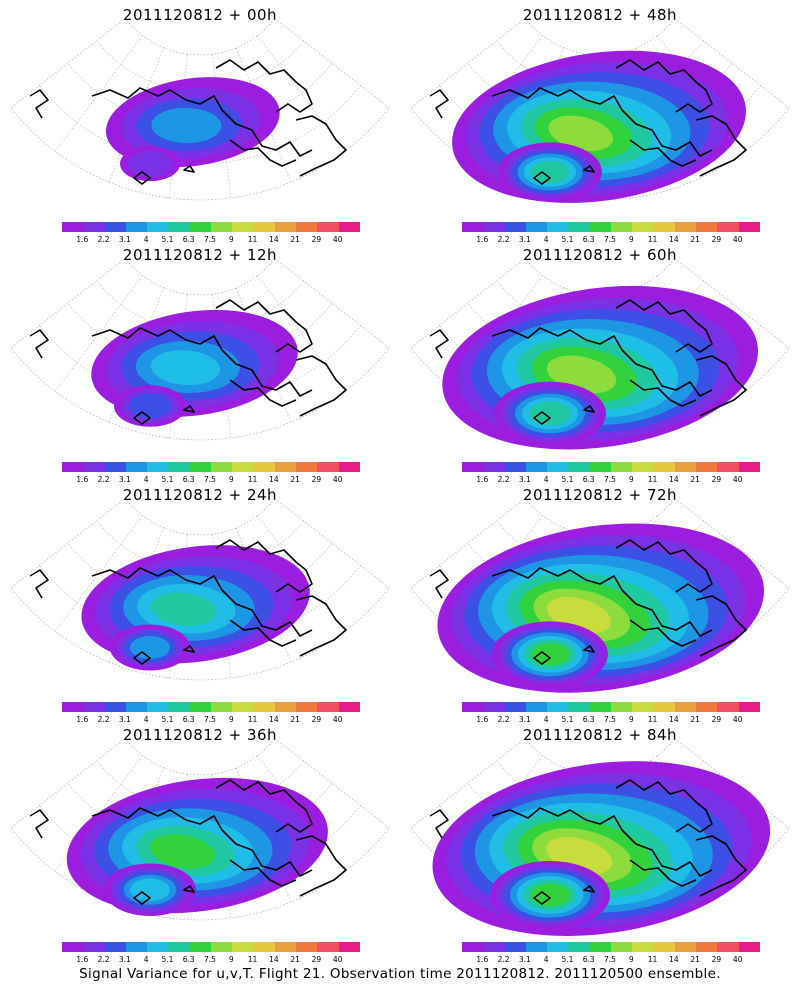 This screenshot has height=1000, width=800. Describe the element at coordinates (482, 959) in the screenshot. I see `colorbar-tick-label: 1.6` at that location.